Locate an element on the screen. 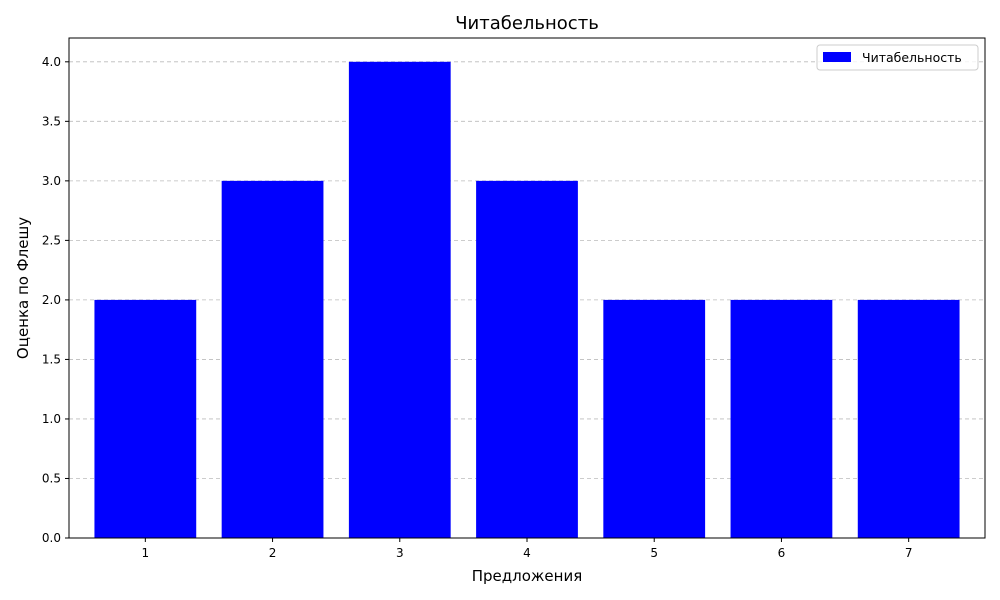 The image size is (1000, 600). y-ticks: 0.0 0.5 1.0 1.5 2.0 2.5 3.0 3.5 4.0 is located at coordinates (55, 300).